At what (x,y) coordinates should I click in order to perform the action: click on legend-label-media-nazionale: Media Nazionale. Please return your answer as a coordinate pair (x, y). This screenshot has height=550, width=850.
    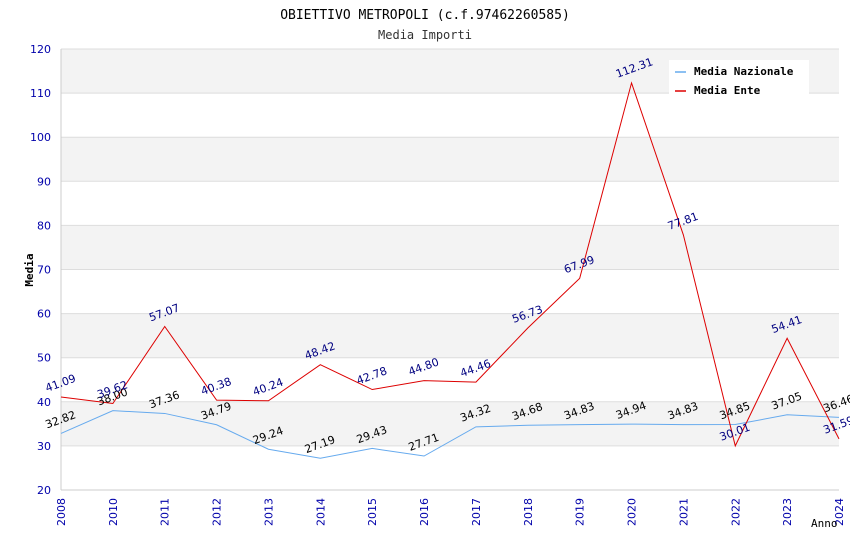
    Looking at the image, I should click on (744, 71).